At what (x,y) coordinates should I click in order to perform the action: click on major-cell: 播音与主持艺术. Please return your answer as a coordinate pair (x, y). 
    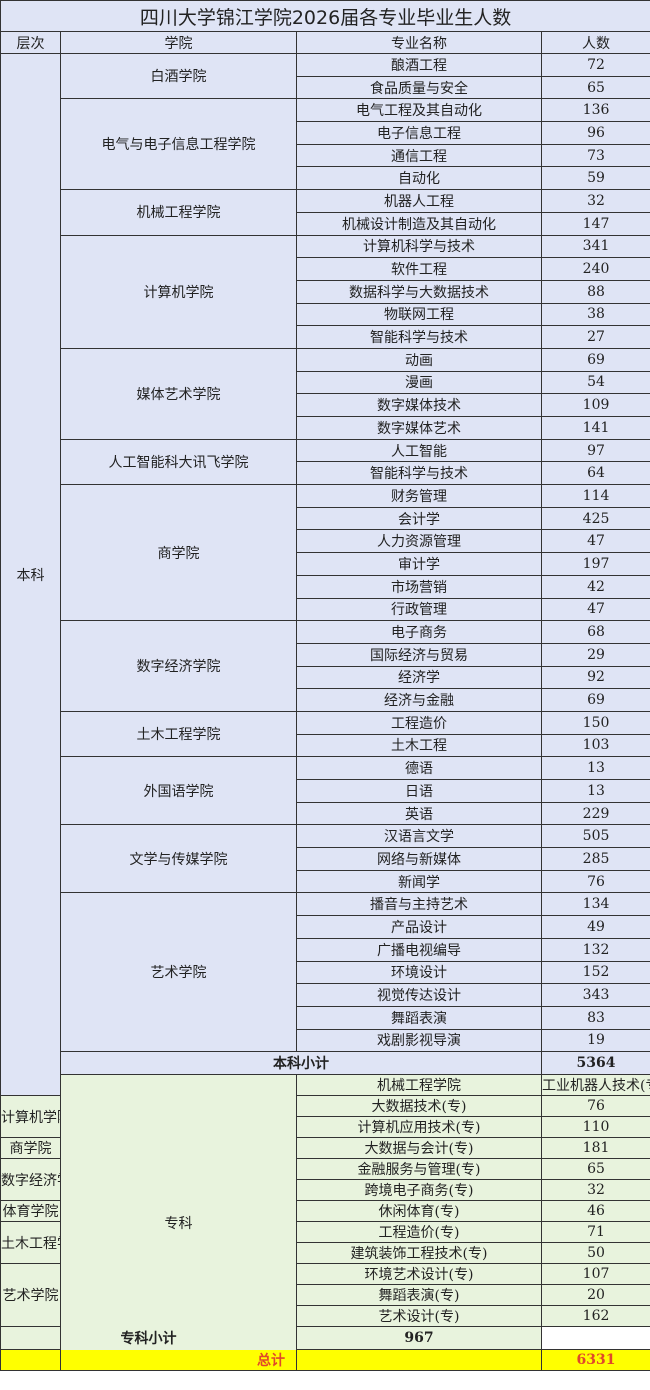
    Looking at the image, I should click on (419, 904).